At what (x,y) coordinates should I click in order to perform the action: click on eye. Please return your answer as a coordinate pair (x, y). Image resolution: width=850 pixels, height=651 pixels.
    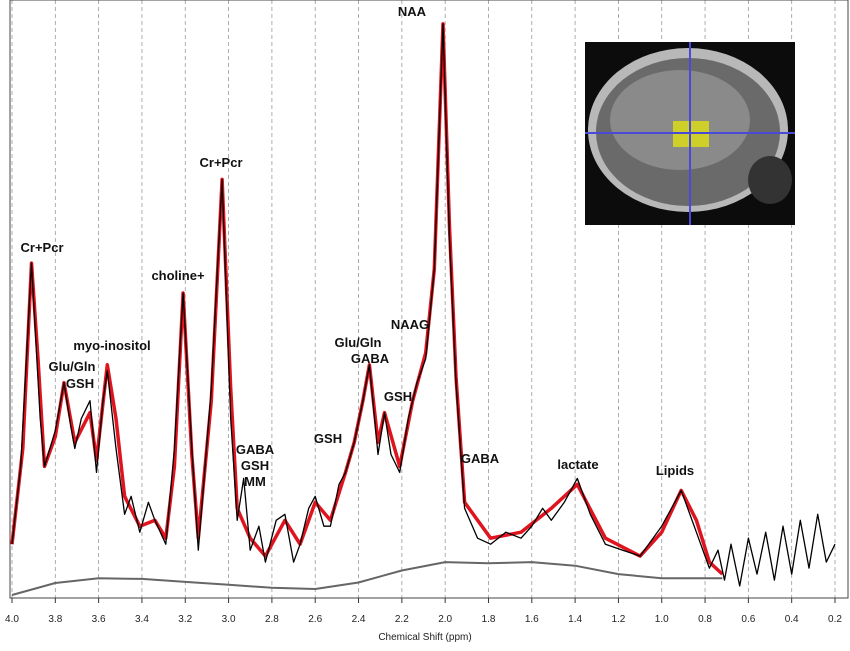
    Looking at the image, I should click on (770, 180).